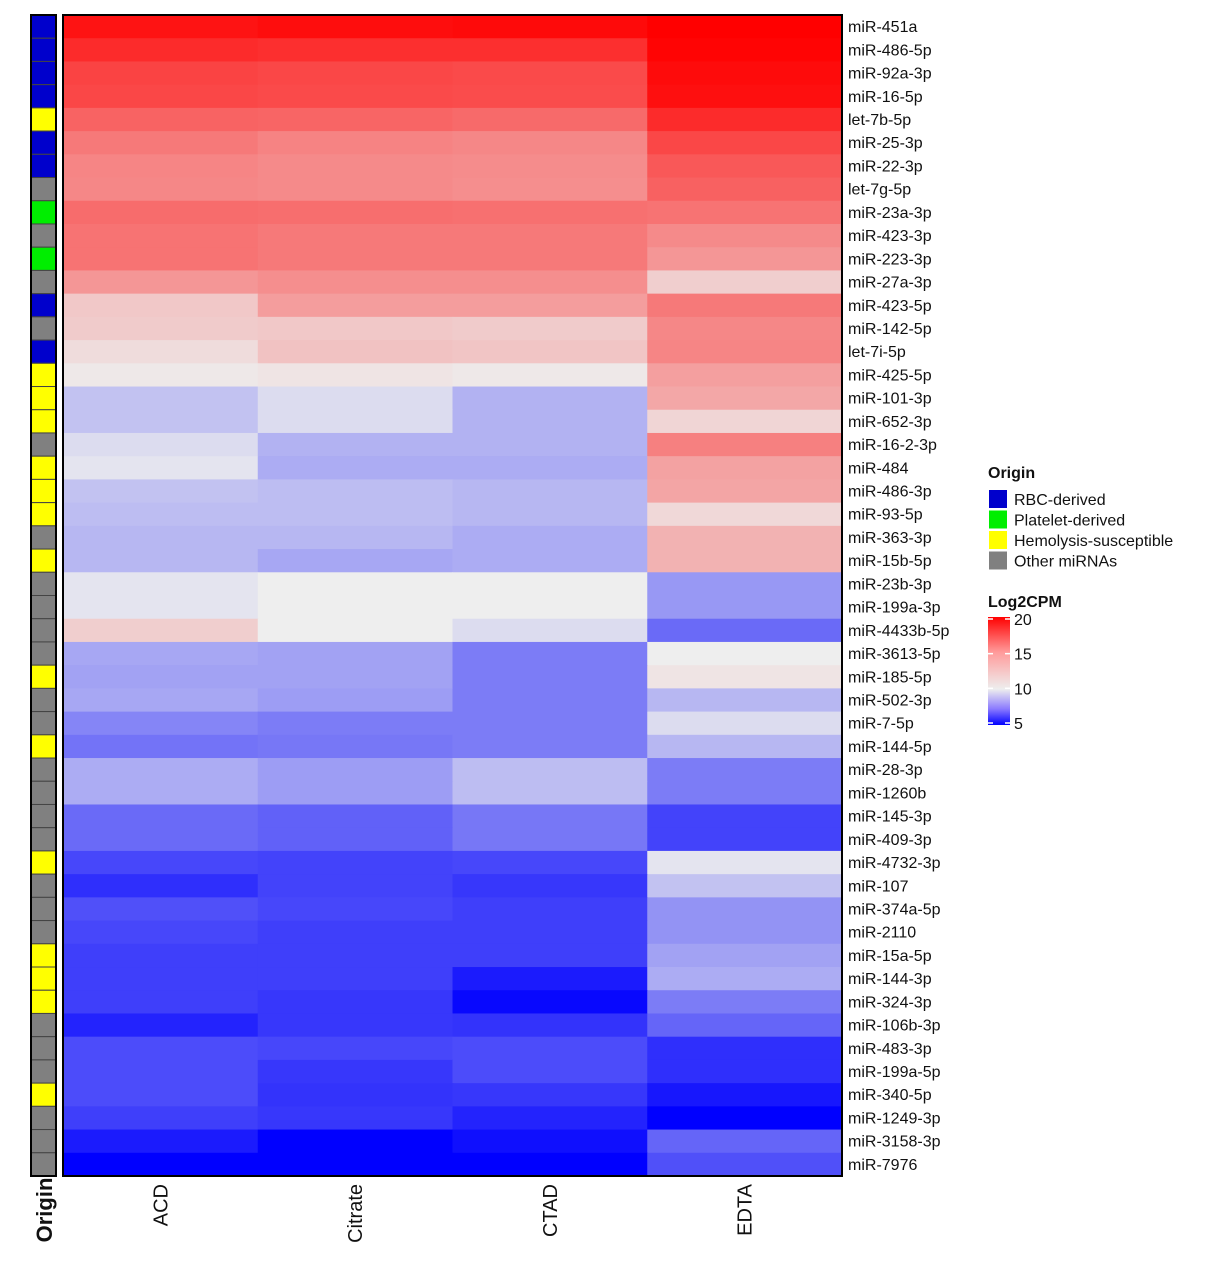  Describe the element at coordinates (898, 631) in the screenshot. I see `row-label: miR-4433b-5p` at that location.